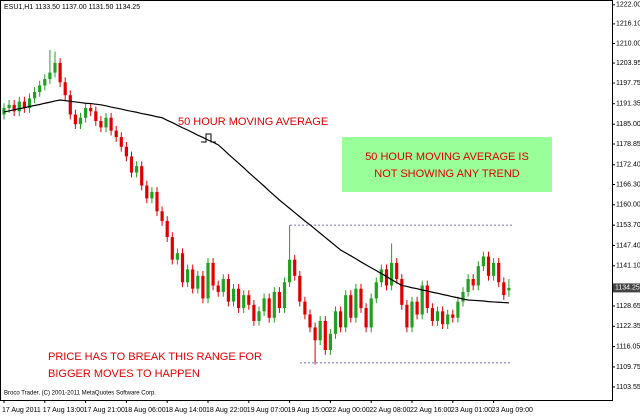 This screenshot has height=419, width=640. I want to click on price-label: 1134.25, so click(627, 288).